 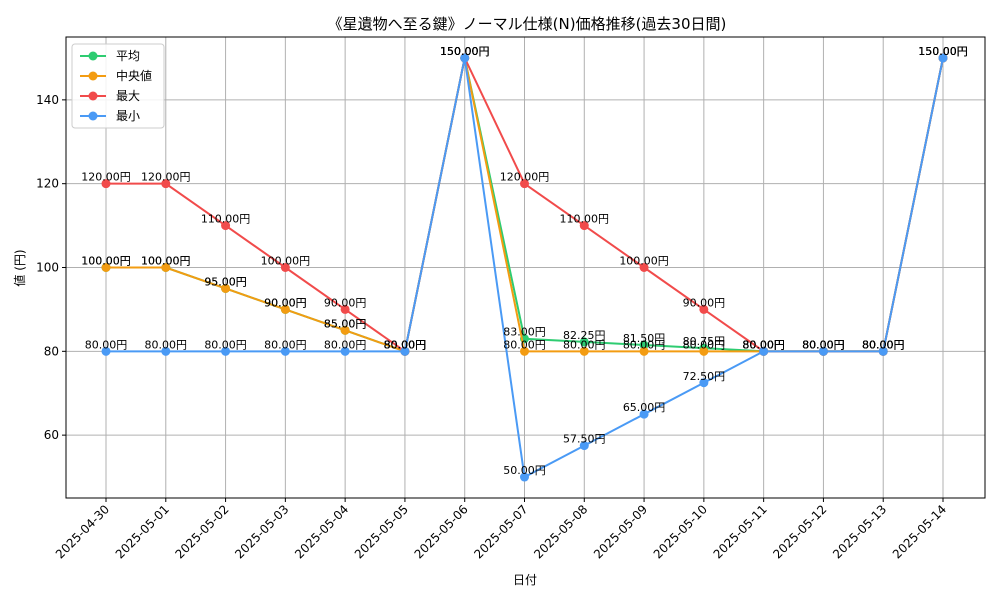 I want to click on data-label: 72.50円, so click(x=704, y=376).